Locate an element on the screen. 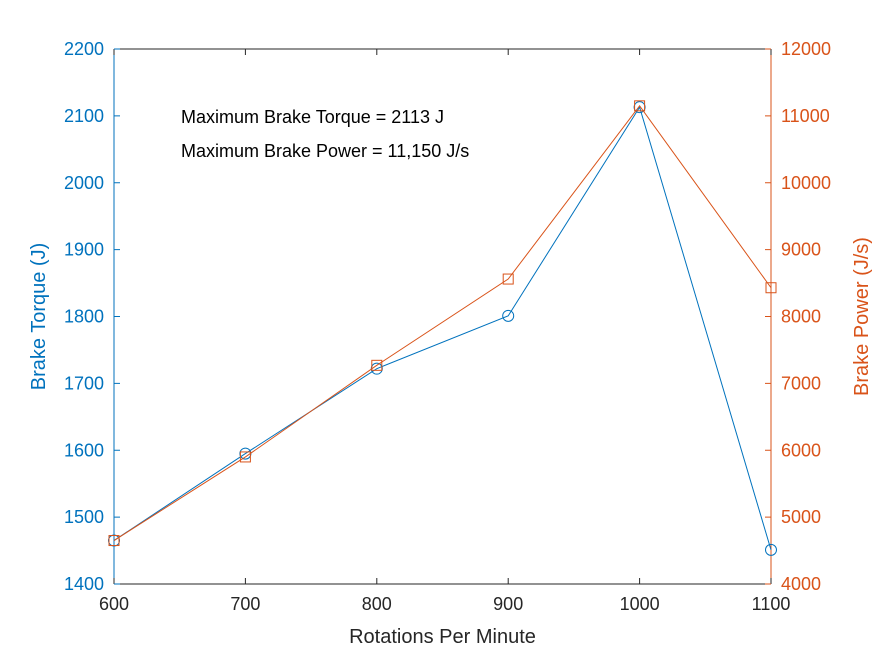 This screenshot has width=875, height=656. y-right-tick-label: 10000 is located at coordinates (806, 183).